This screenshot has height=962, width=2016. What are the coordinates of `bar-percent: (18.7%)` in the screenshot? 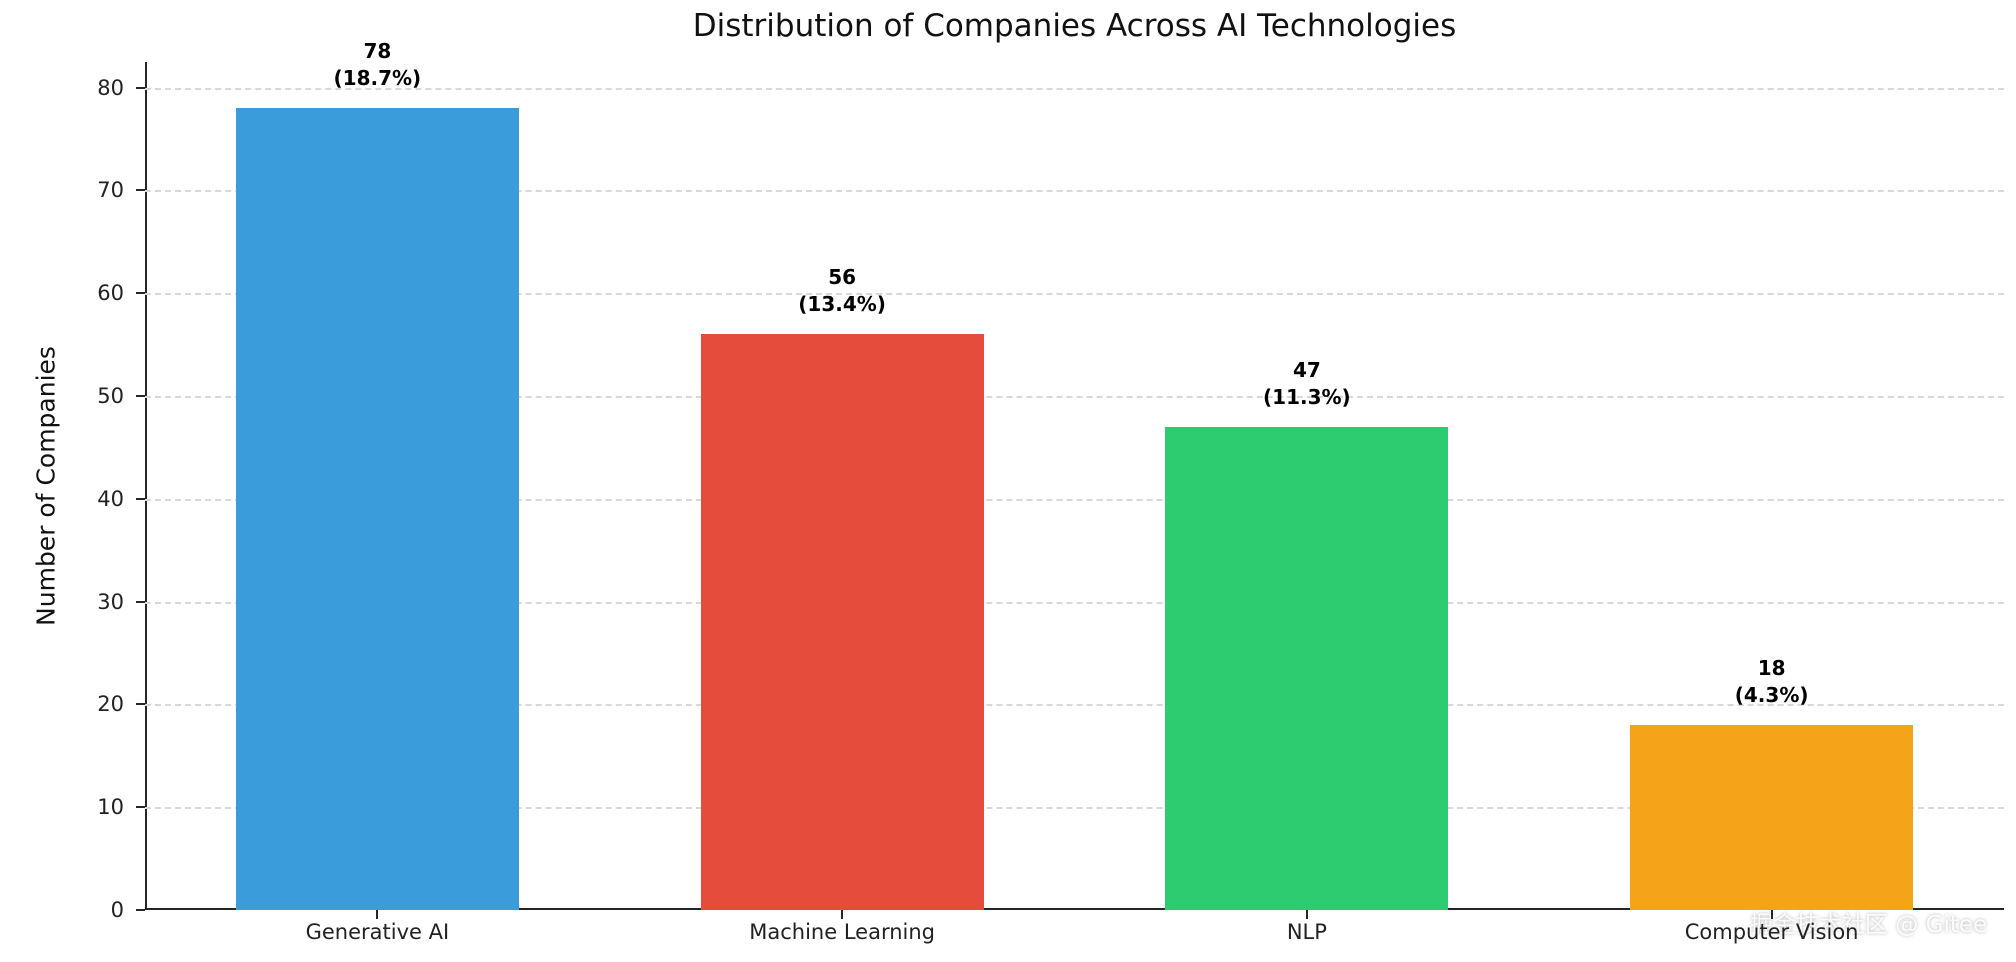 It's located at (377, 78).